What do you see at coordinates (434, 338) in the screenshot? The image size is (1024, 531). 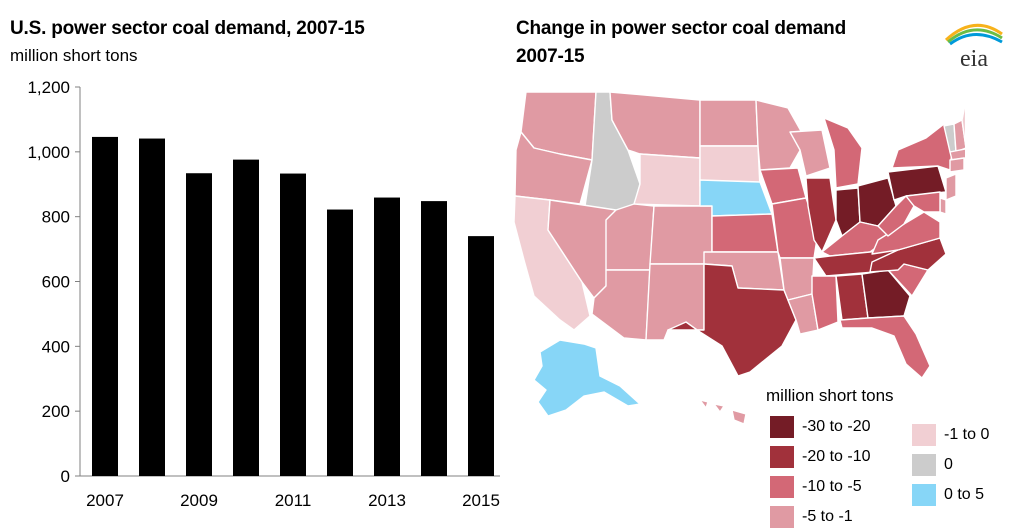 I see `bar-2014` at bounding box center [434, 338].